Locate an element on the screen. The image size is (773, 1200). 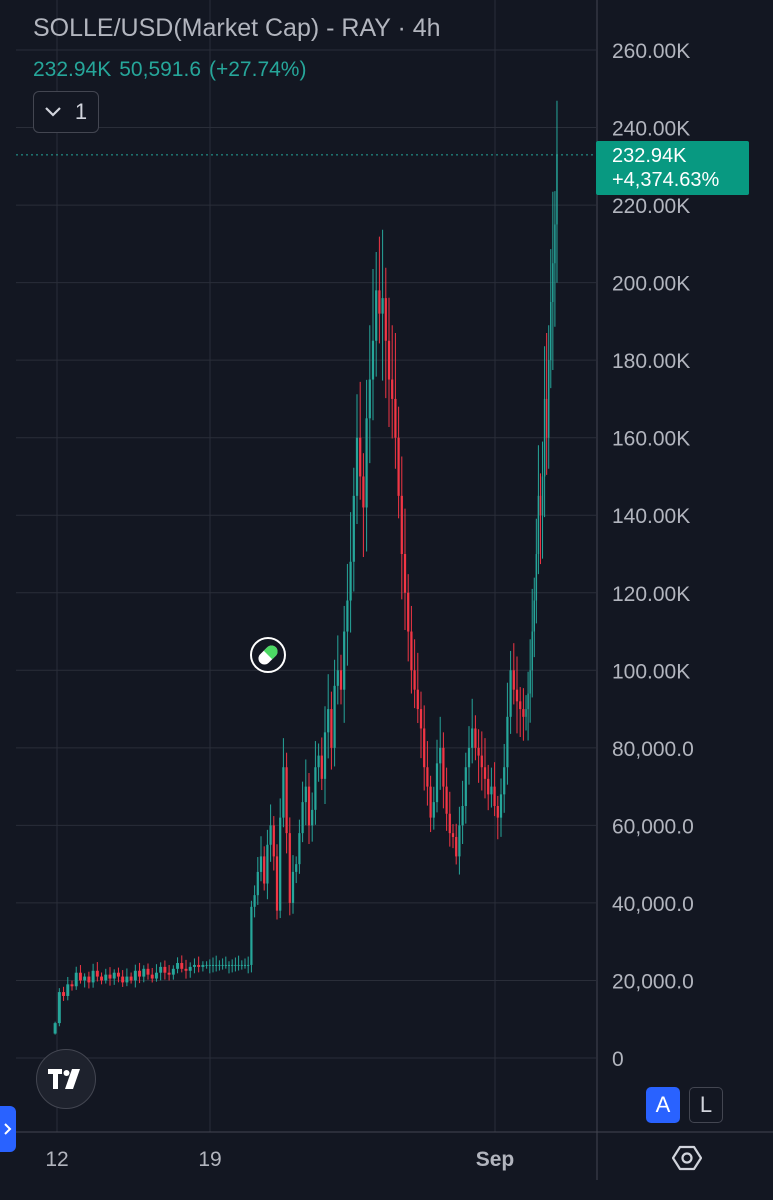
legend-change-abs: 50,591.6 is located at coordinates (160, 69).